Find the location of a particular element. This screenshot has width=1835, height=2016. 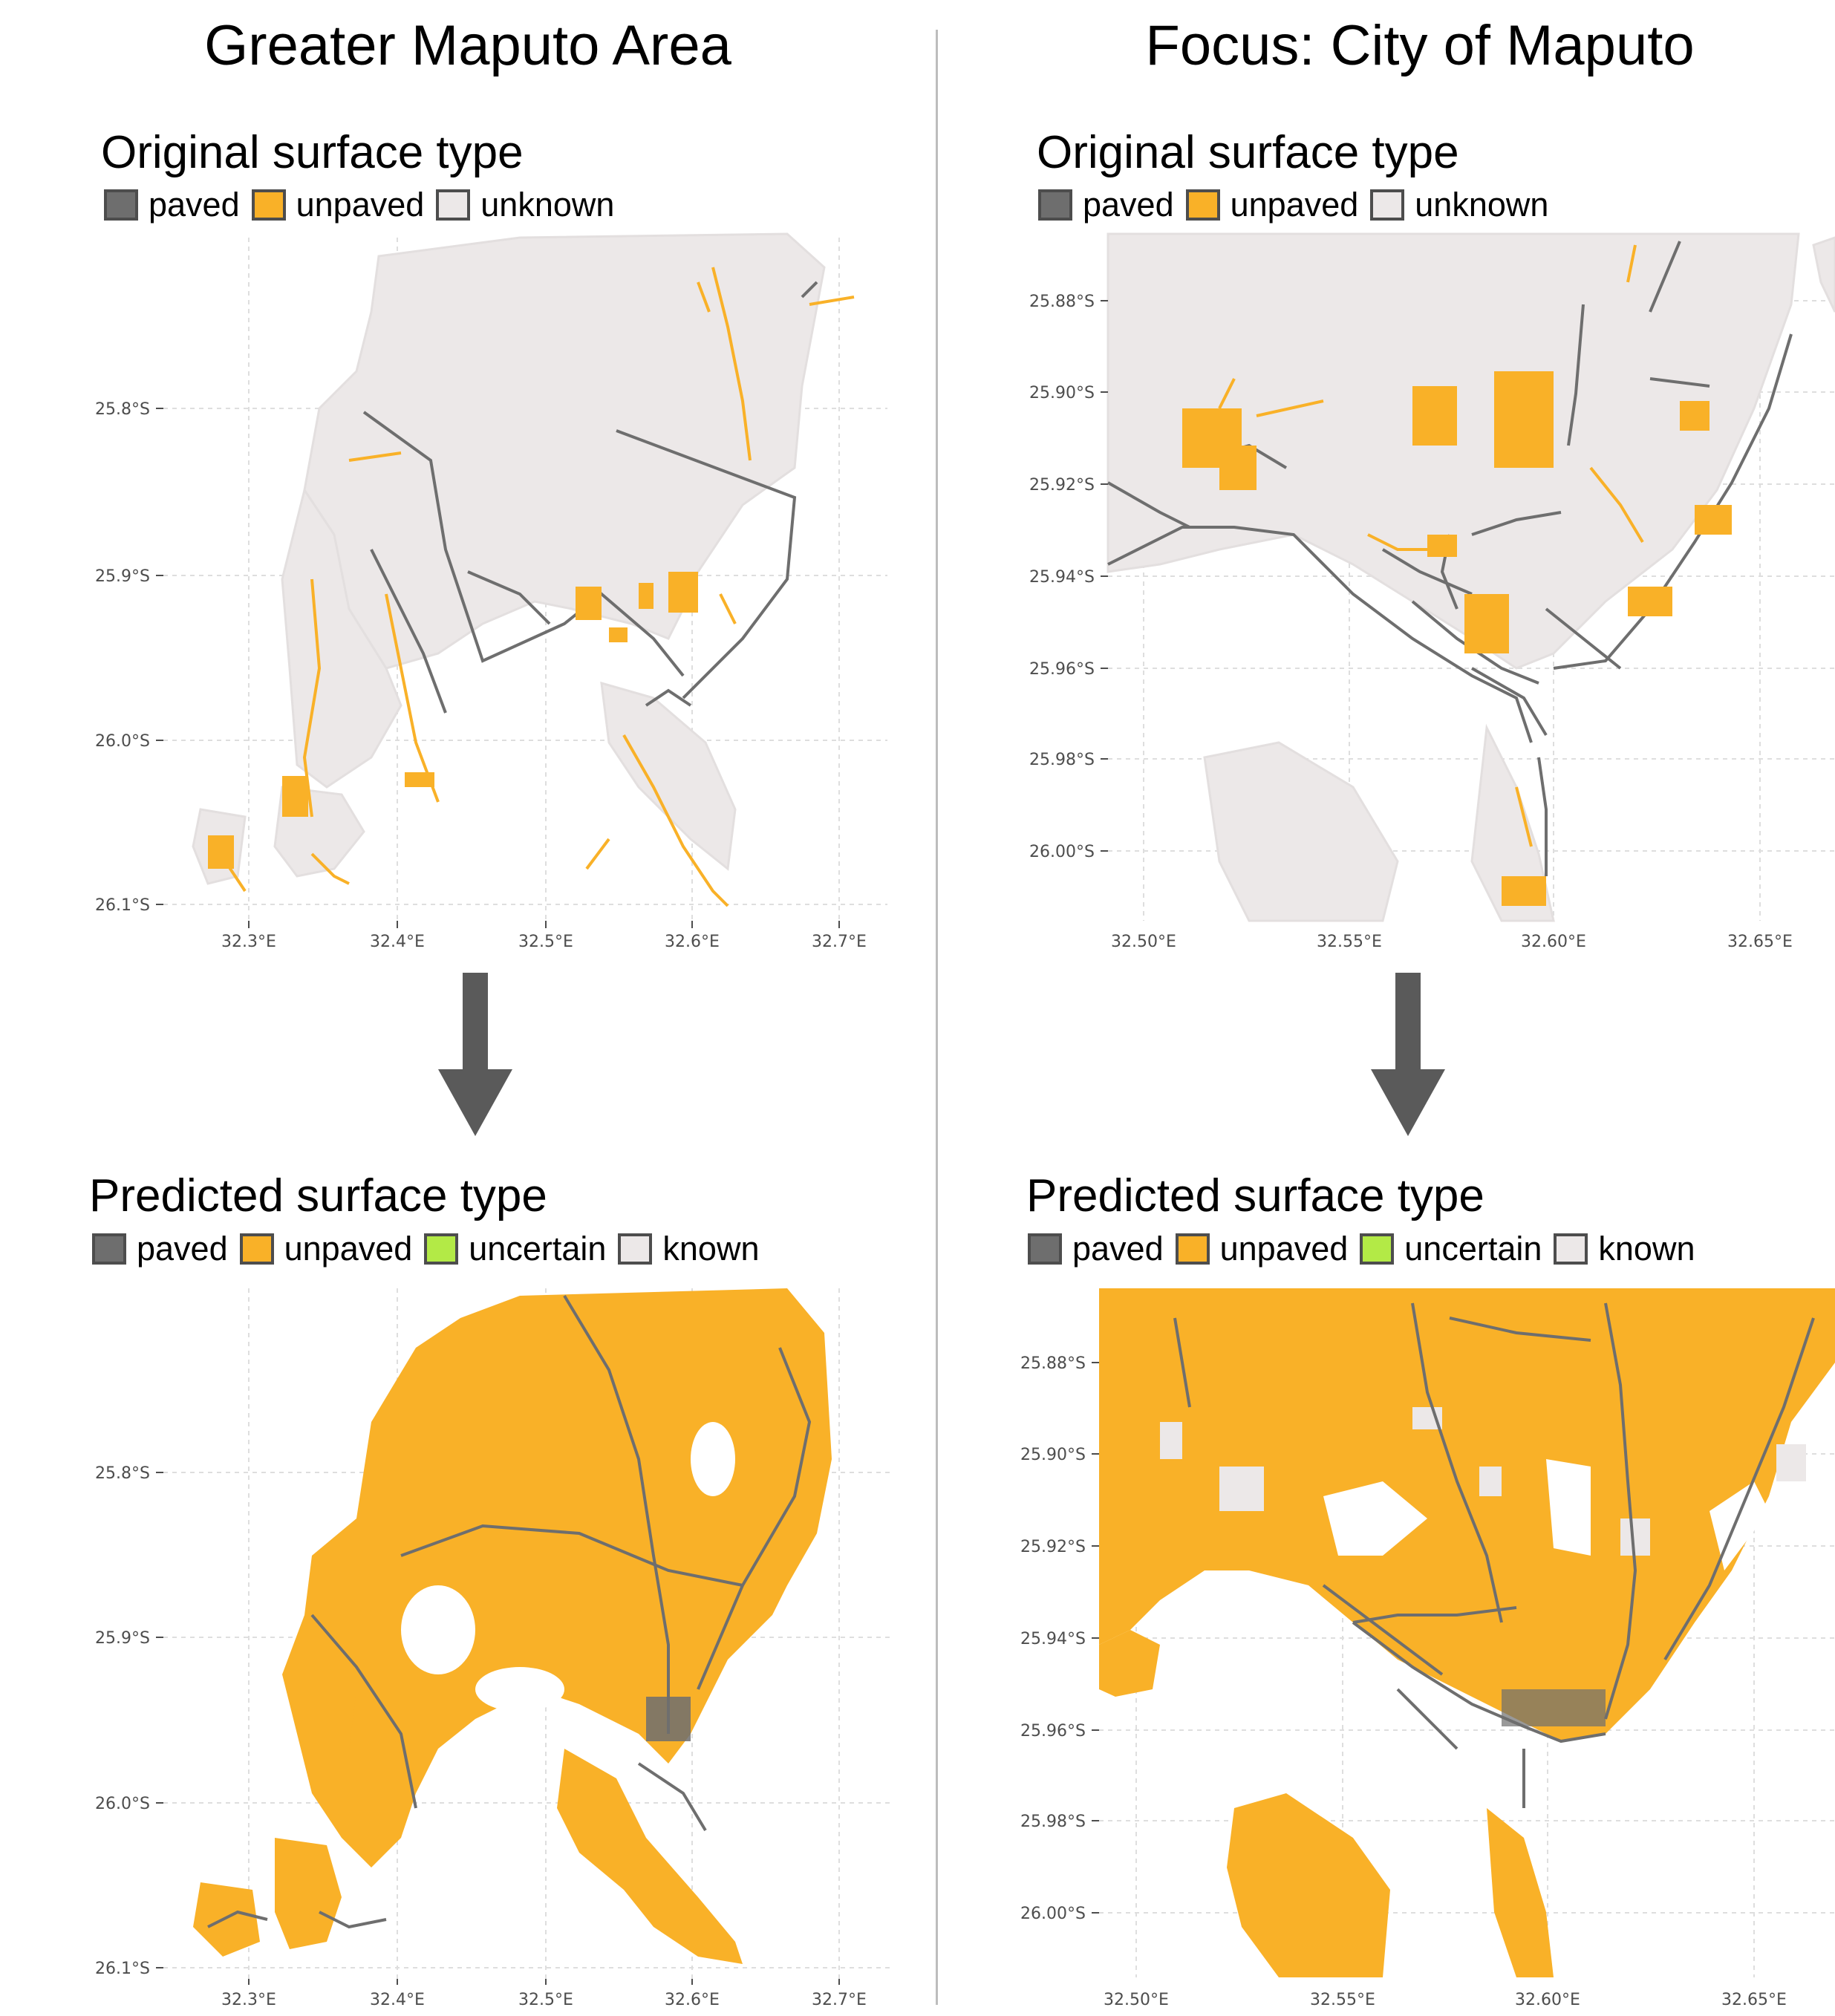

unpaved-blobs is located at coordinates (453, 720).